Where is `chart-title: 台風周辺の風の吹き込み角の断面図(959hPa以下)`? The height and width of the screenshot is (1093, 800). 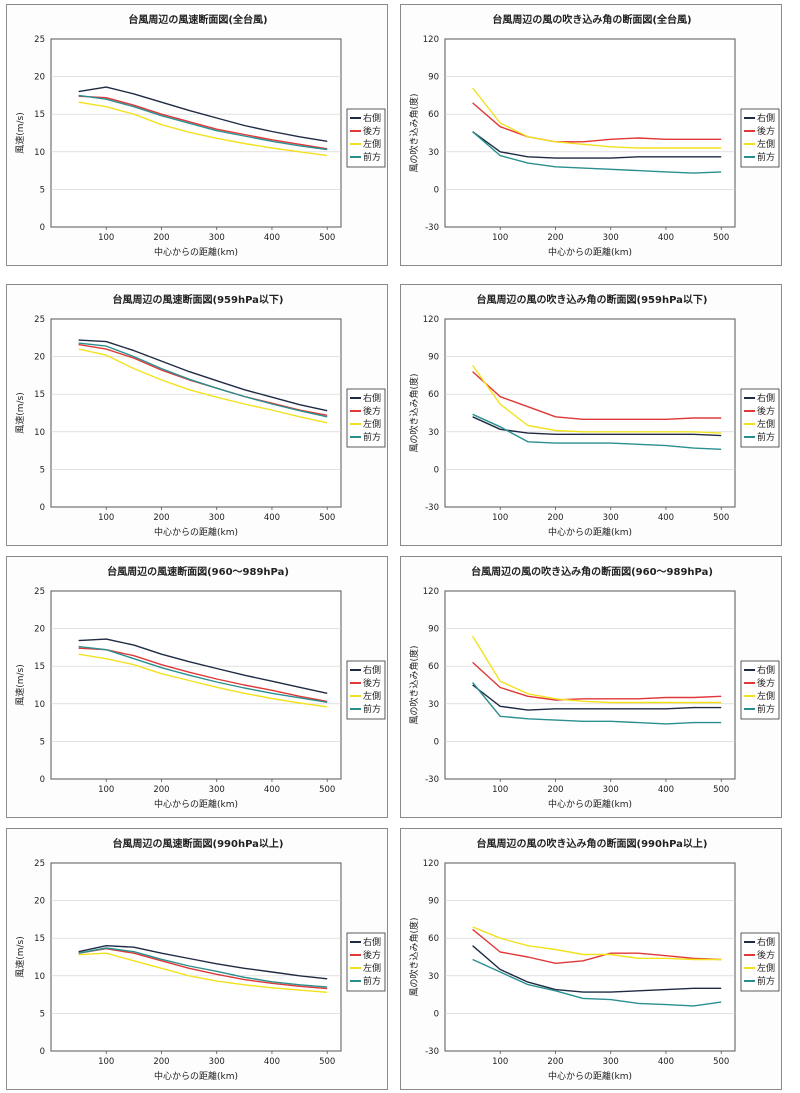 chart-title: 台風周辺の風の吹き込み角の断面図(959hPa以下) is located at coordinates (592, 299).